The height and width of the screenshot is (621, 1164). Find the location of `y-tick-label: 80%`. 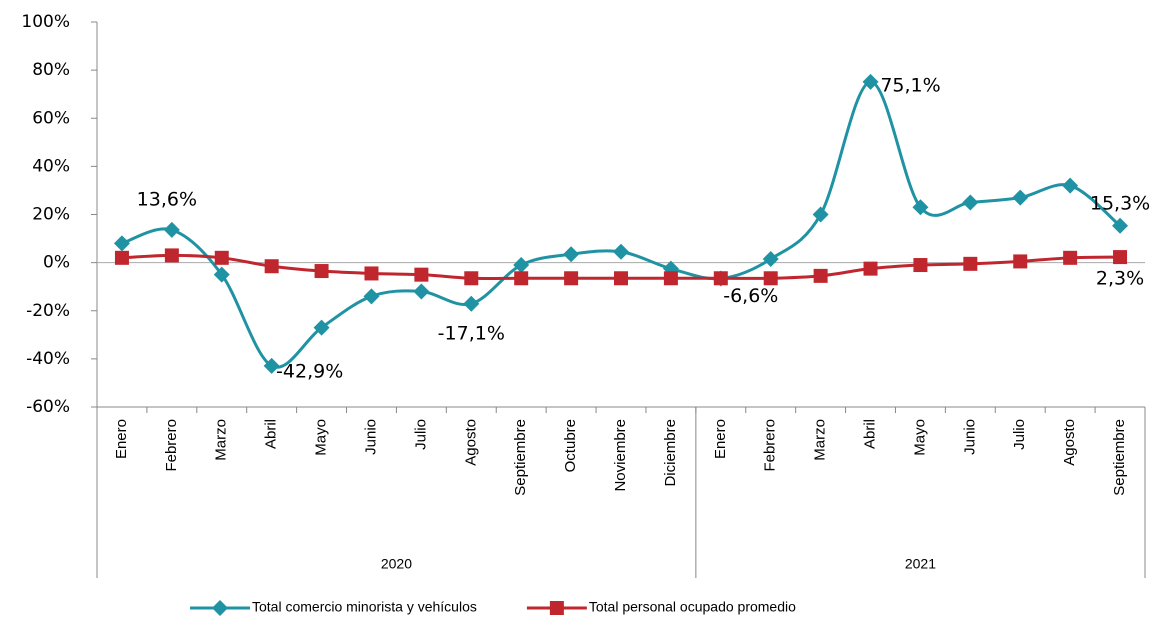

y-tick-label: 80% is located at coordinates (51, 70).